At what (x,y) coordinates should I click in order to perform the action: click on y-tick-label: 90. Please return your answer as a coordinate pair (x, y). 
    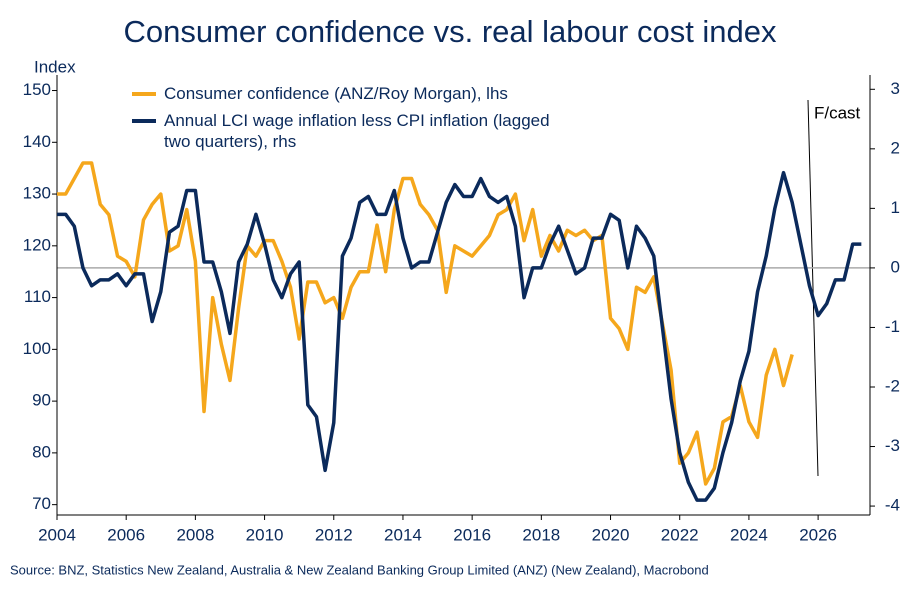
    Looking at the image, I should click on (41, 400).